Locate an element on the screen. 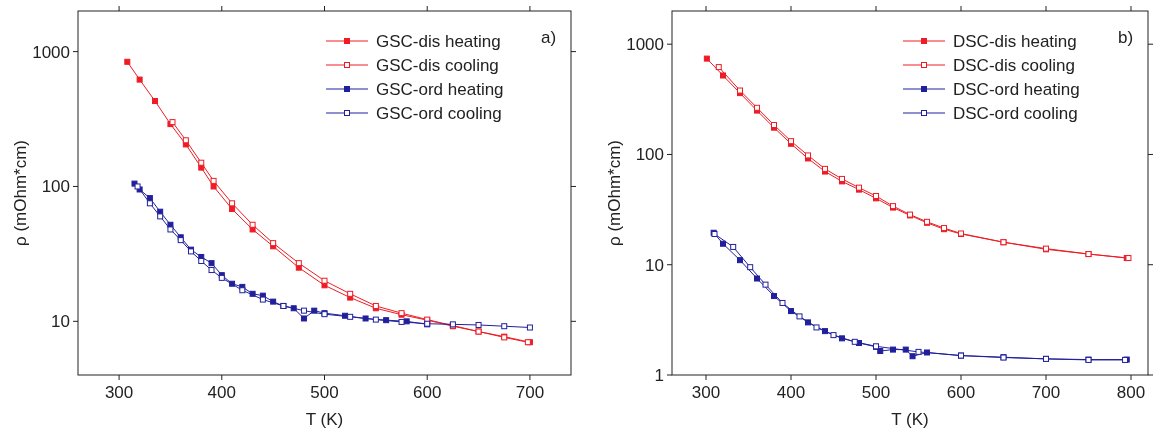 This screenshot has height=435, width=1153. legend-label: DSC-ord cooling is located at coordinates (1015, 113).